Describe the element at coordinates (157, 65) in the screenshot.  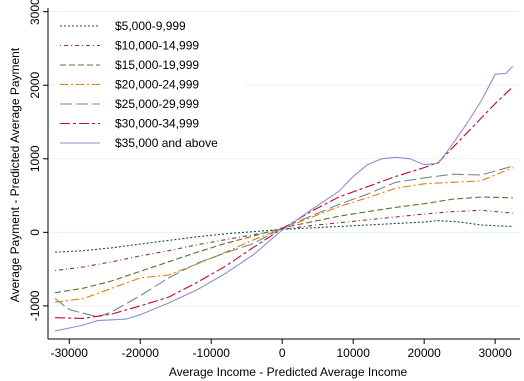
I see `legend-label-3: $15,000-19,999` at that location.